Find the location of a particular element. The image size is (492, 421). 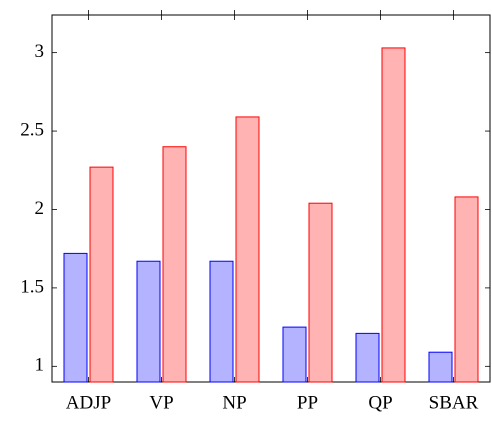

x-tick-label: PP is located at coordinates (307, 402).